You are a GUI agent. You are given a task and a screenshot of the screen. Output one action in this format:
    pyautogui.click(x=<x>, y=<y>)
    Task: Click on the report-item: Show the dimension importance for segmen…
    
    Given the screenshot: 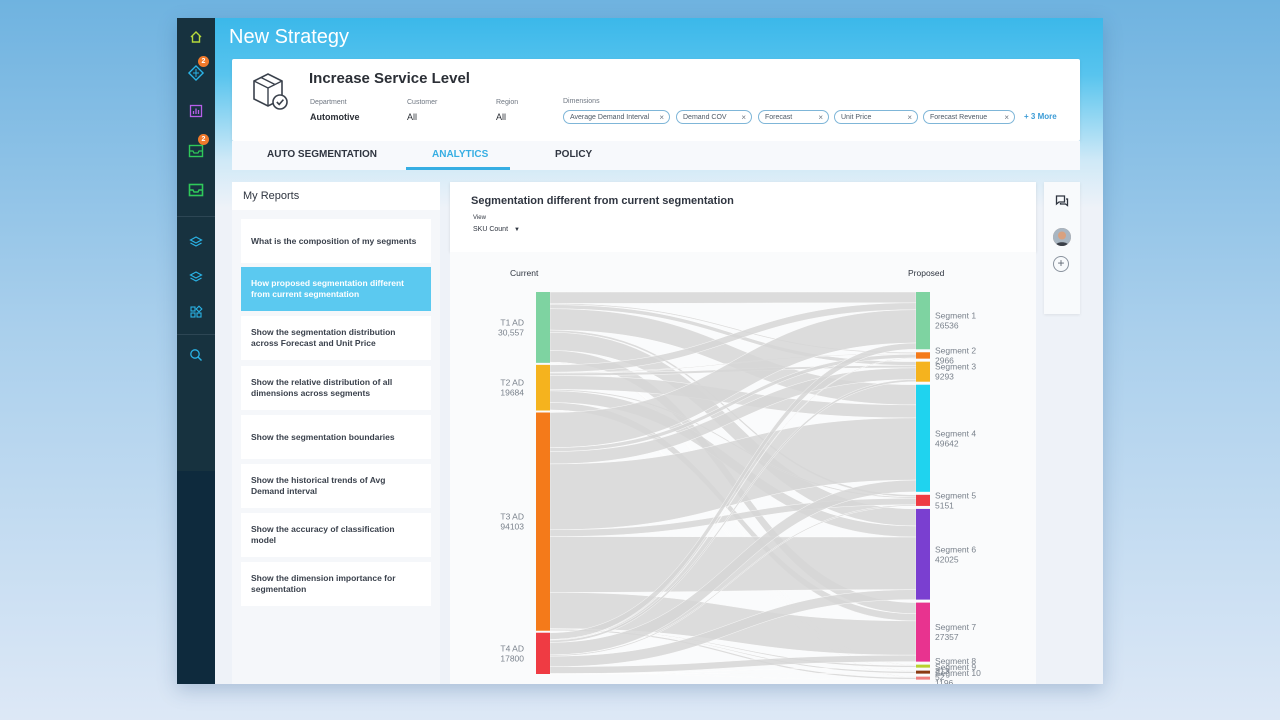 What is the action you would take?
    pyautogui.click(x=336, y=584)
    